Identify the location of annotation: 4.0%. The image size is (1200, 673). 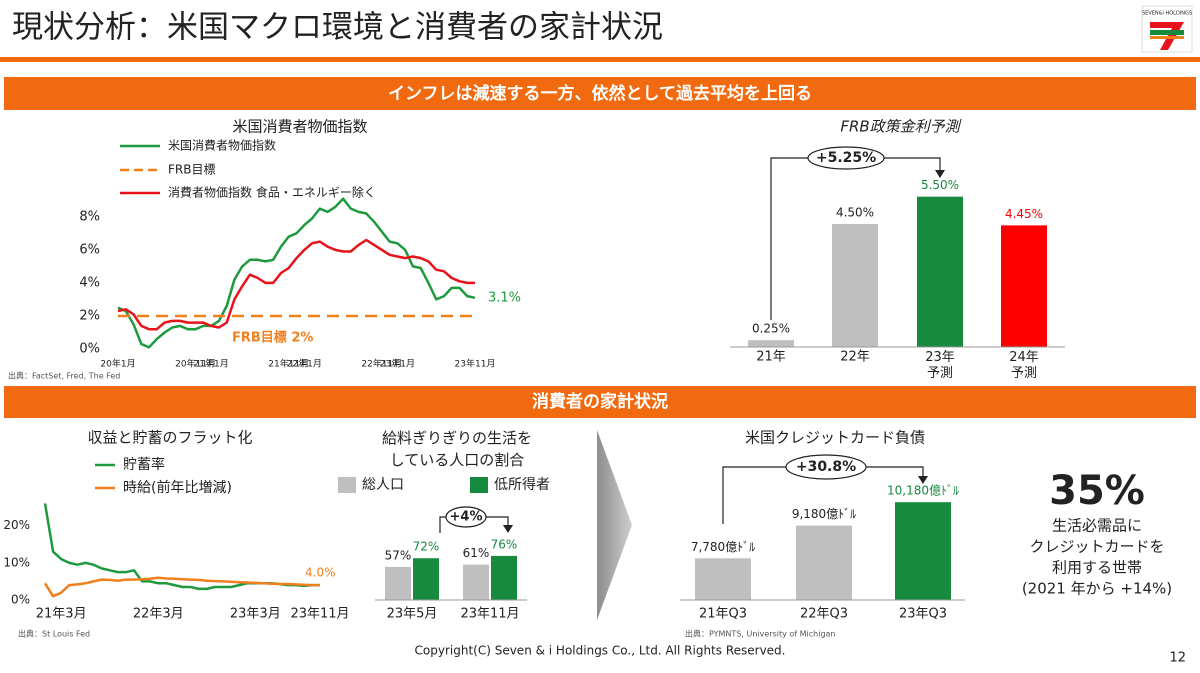
(320, 573).